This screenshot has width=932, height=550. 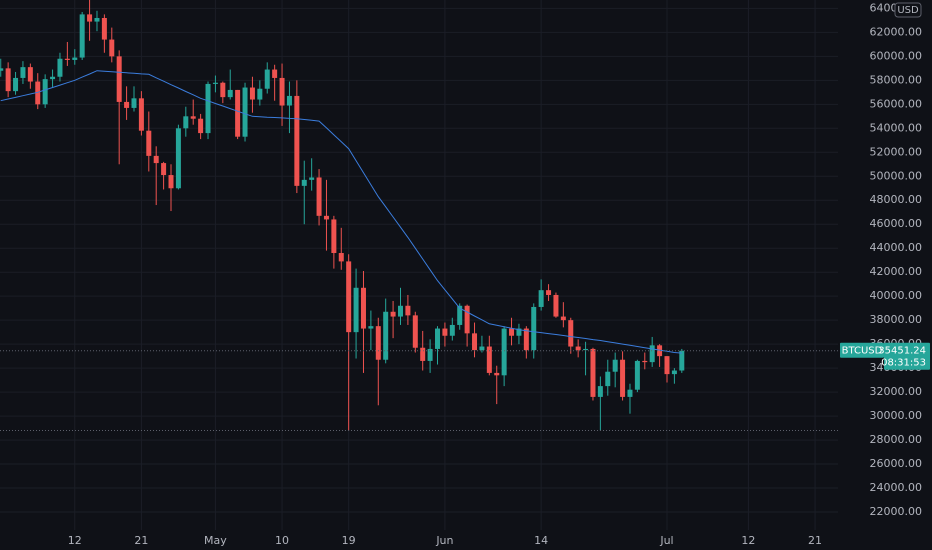 What do you see at coordinates (215, 540) in the screenshot?
I see `x-tick-label: May` at bounding box center [215, 540].